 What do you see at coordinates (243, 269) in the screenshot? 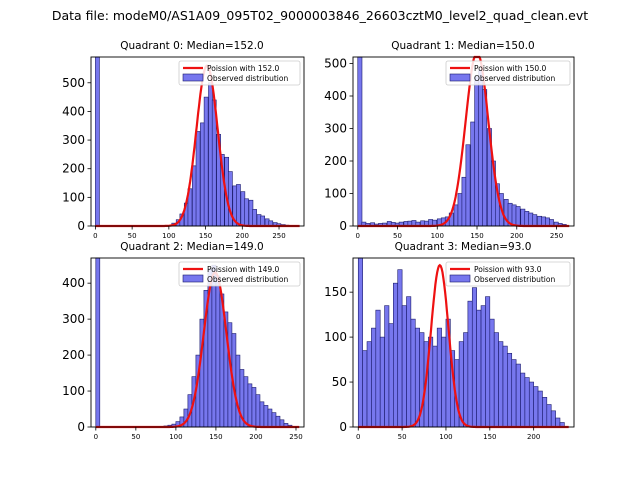
I see `poisson-legend-label: Poission with 149.0` at bounding box center [243, 269].